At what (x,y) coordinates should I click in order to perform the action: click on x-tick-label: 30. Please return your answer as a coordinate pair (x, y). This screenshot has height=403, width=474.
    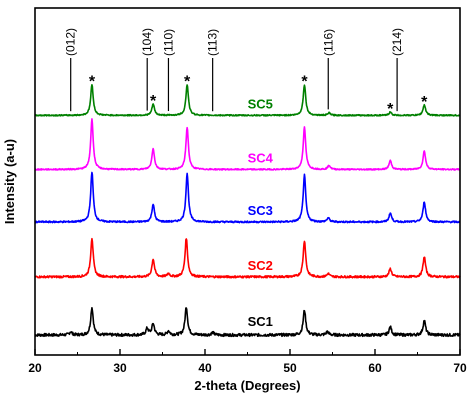
    Looking at the image, I should click on (120, 368).